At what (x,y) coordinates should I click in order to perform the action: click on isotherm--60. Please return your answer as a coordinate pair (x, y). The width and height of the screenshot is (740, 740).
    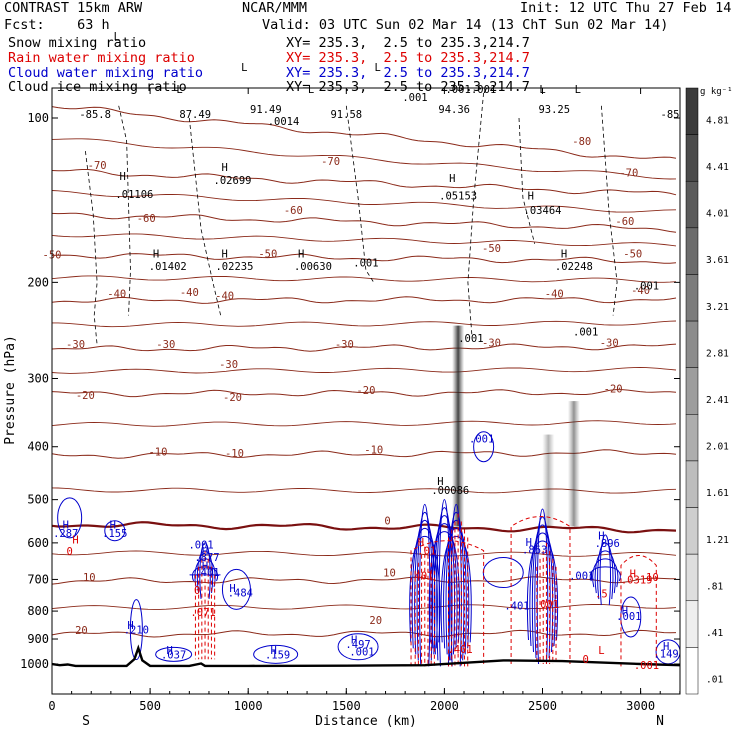
    Looking at the image, I should click on (364, 222).